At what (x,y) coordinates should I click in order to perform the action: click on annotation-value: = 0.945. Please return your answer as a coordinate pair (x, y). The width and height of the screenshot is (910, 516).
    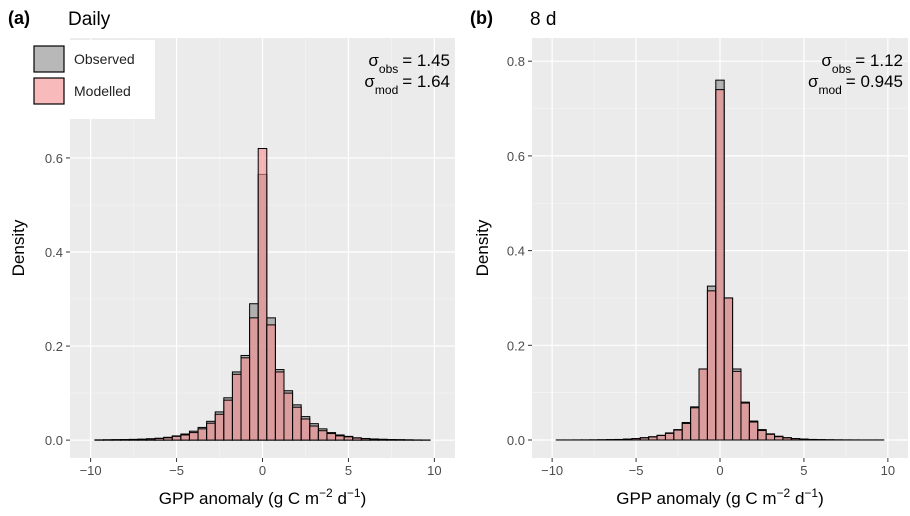
    Looking at the image, I should click on (874, 81).